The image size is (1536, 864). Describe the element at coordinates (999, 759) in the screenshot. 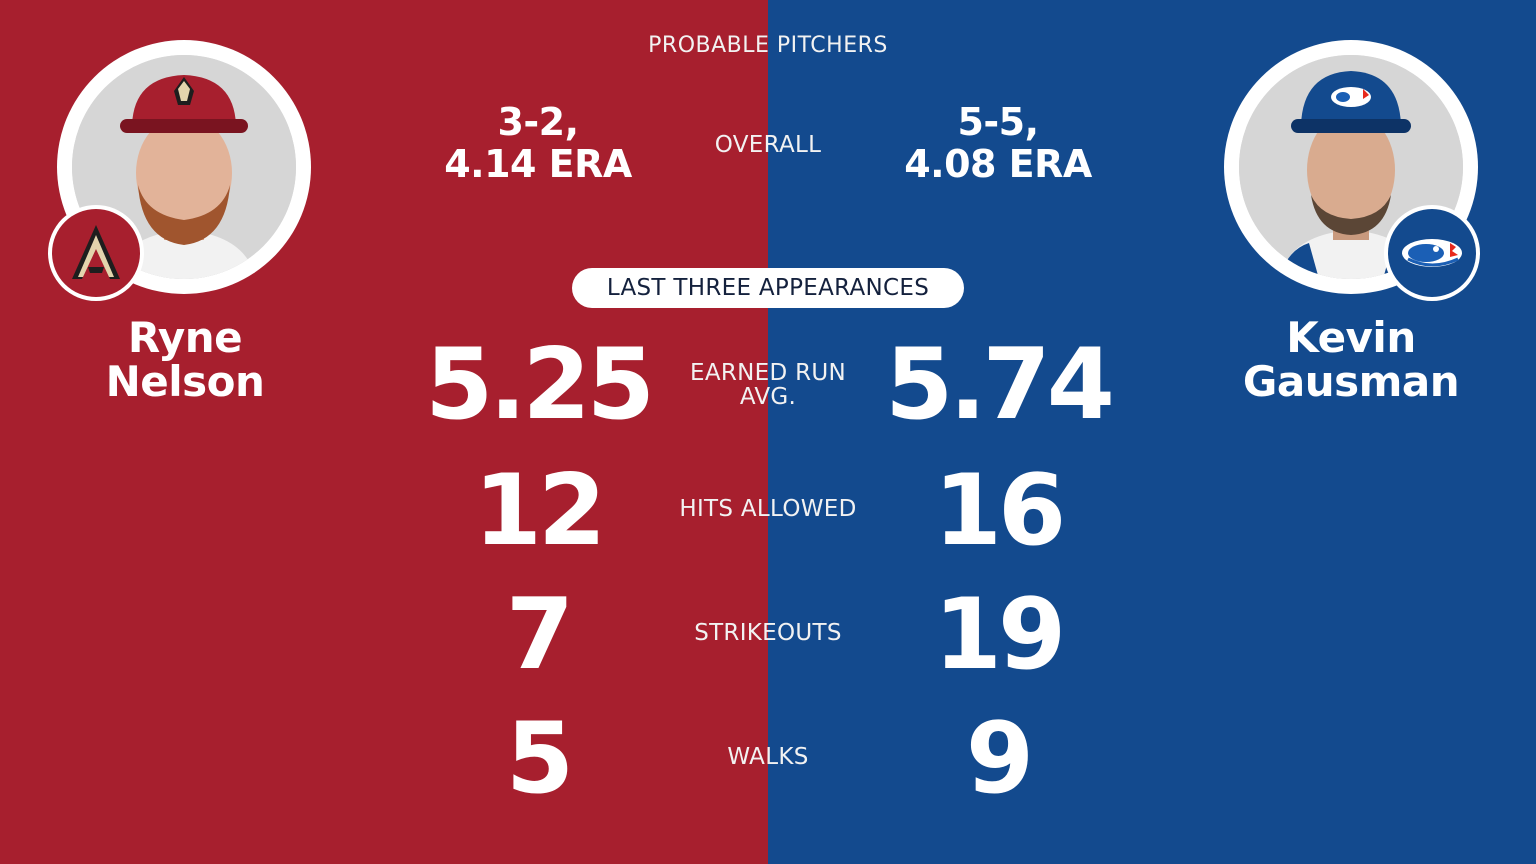

I see `right-walks-value: 9` at that location.